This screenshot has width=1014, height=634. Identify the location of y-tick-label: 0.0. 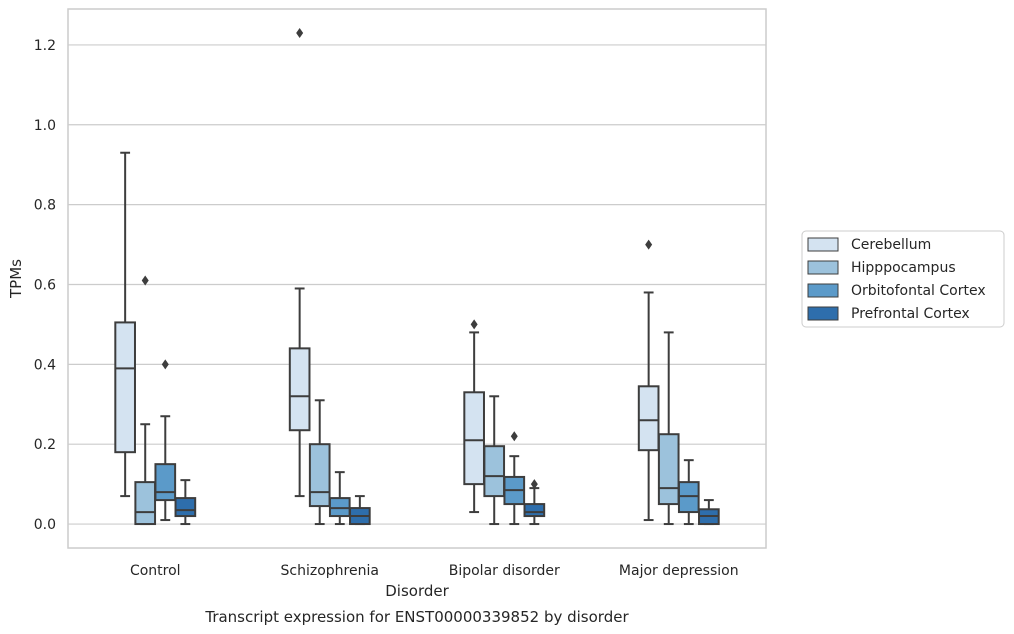
(45, 525).